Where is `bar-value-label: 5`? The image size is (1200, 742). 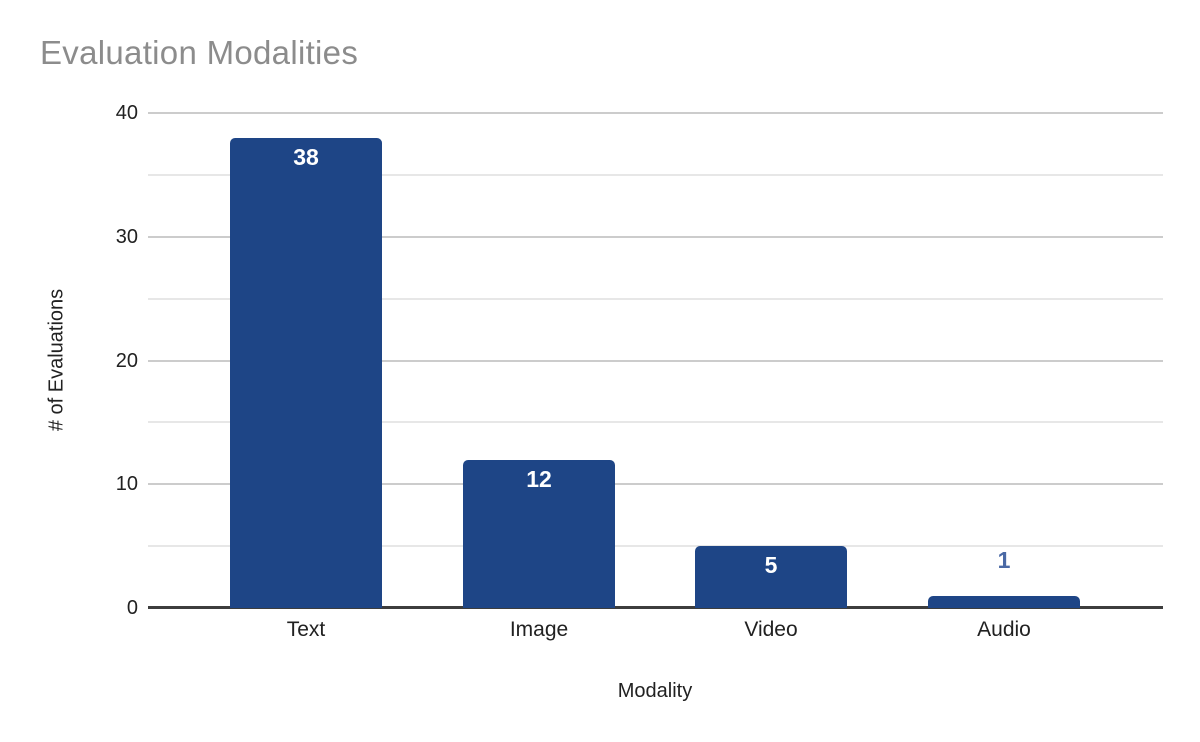 bar-value-label: 5 is located at coordinates (771, 565).